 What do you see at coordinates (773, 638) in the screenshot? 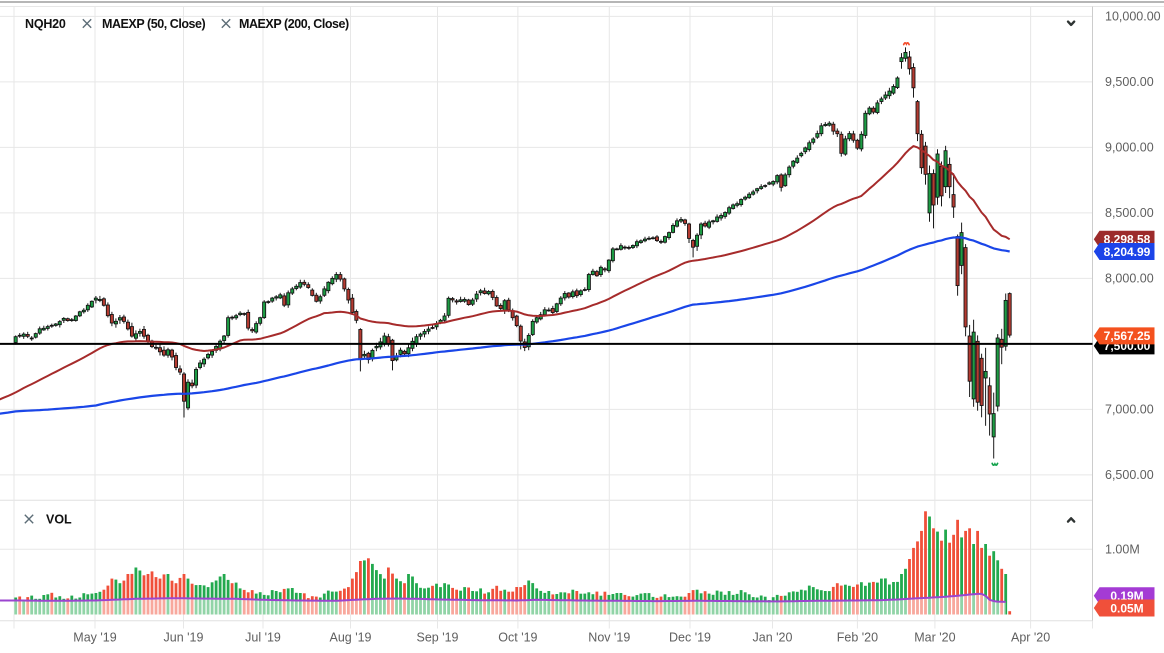
I see `svg-text: Jan '20` at bounding box center [773, 638].